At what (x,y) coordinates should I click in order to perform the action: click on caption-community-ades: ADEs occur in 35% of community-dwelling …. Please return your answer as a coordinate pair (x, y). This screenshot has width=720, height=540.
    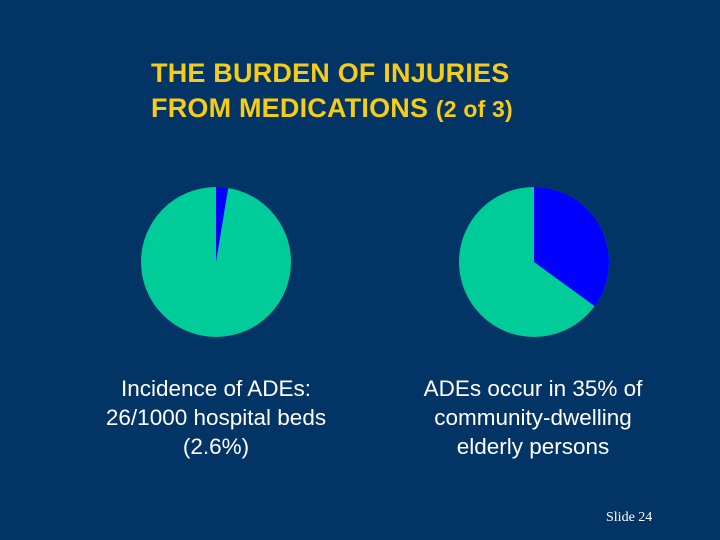
    Looking at the image, I should click on (533, 417).